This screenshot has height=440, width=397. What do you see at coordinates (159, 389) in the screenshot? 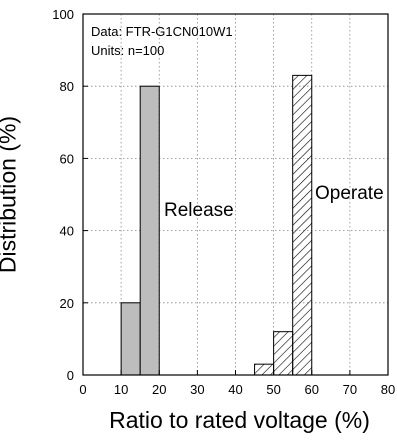
I see `x-tick-label: 20` at bounding box center [159, 389].